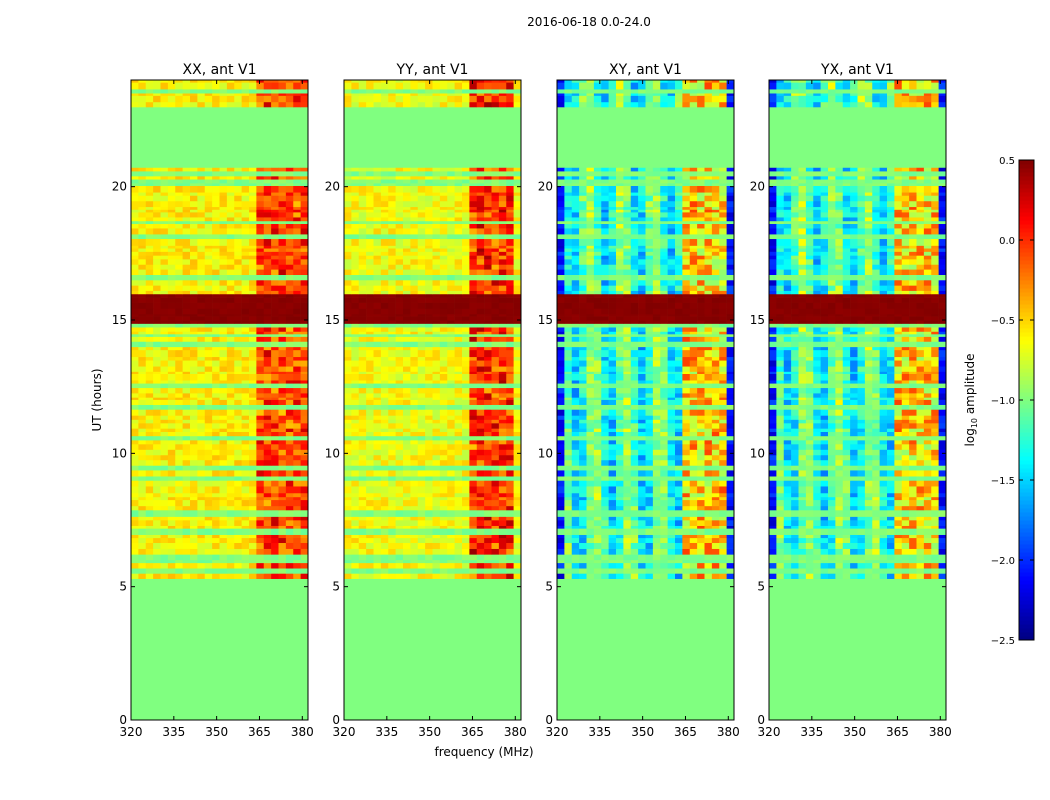  What do you see at coordinates (332, 187) in the screenshot?
I see `y-tick-label: 20` at bounding box center [332, 187].